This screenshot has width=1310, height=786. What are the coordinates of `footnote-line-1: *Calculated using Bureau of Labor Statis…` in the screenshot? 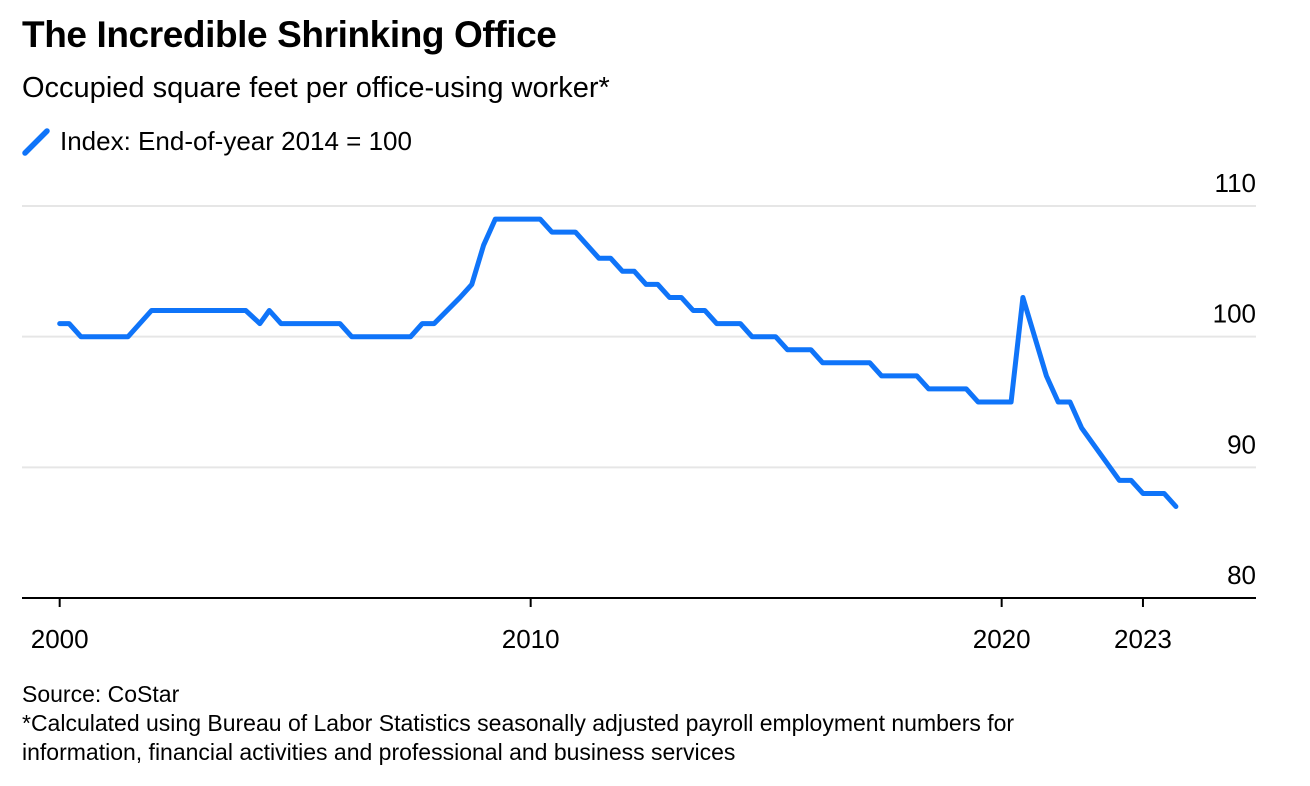 It's located at (518, 723).